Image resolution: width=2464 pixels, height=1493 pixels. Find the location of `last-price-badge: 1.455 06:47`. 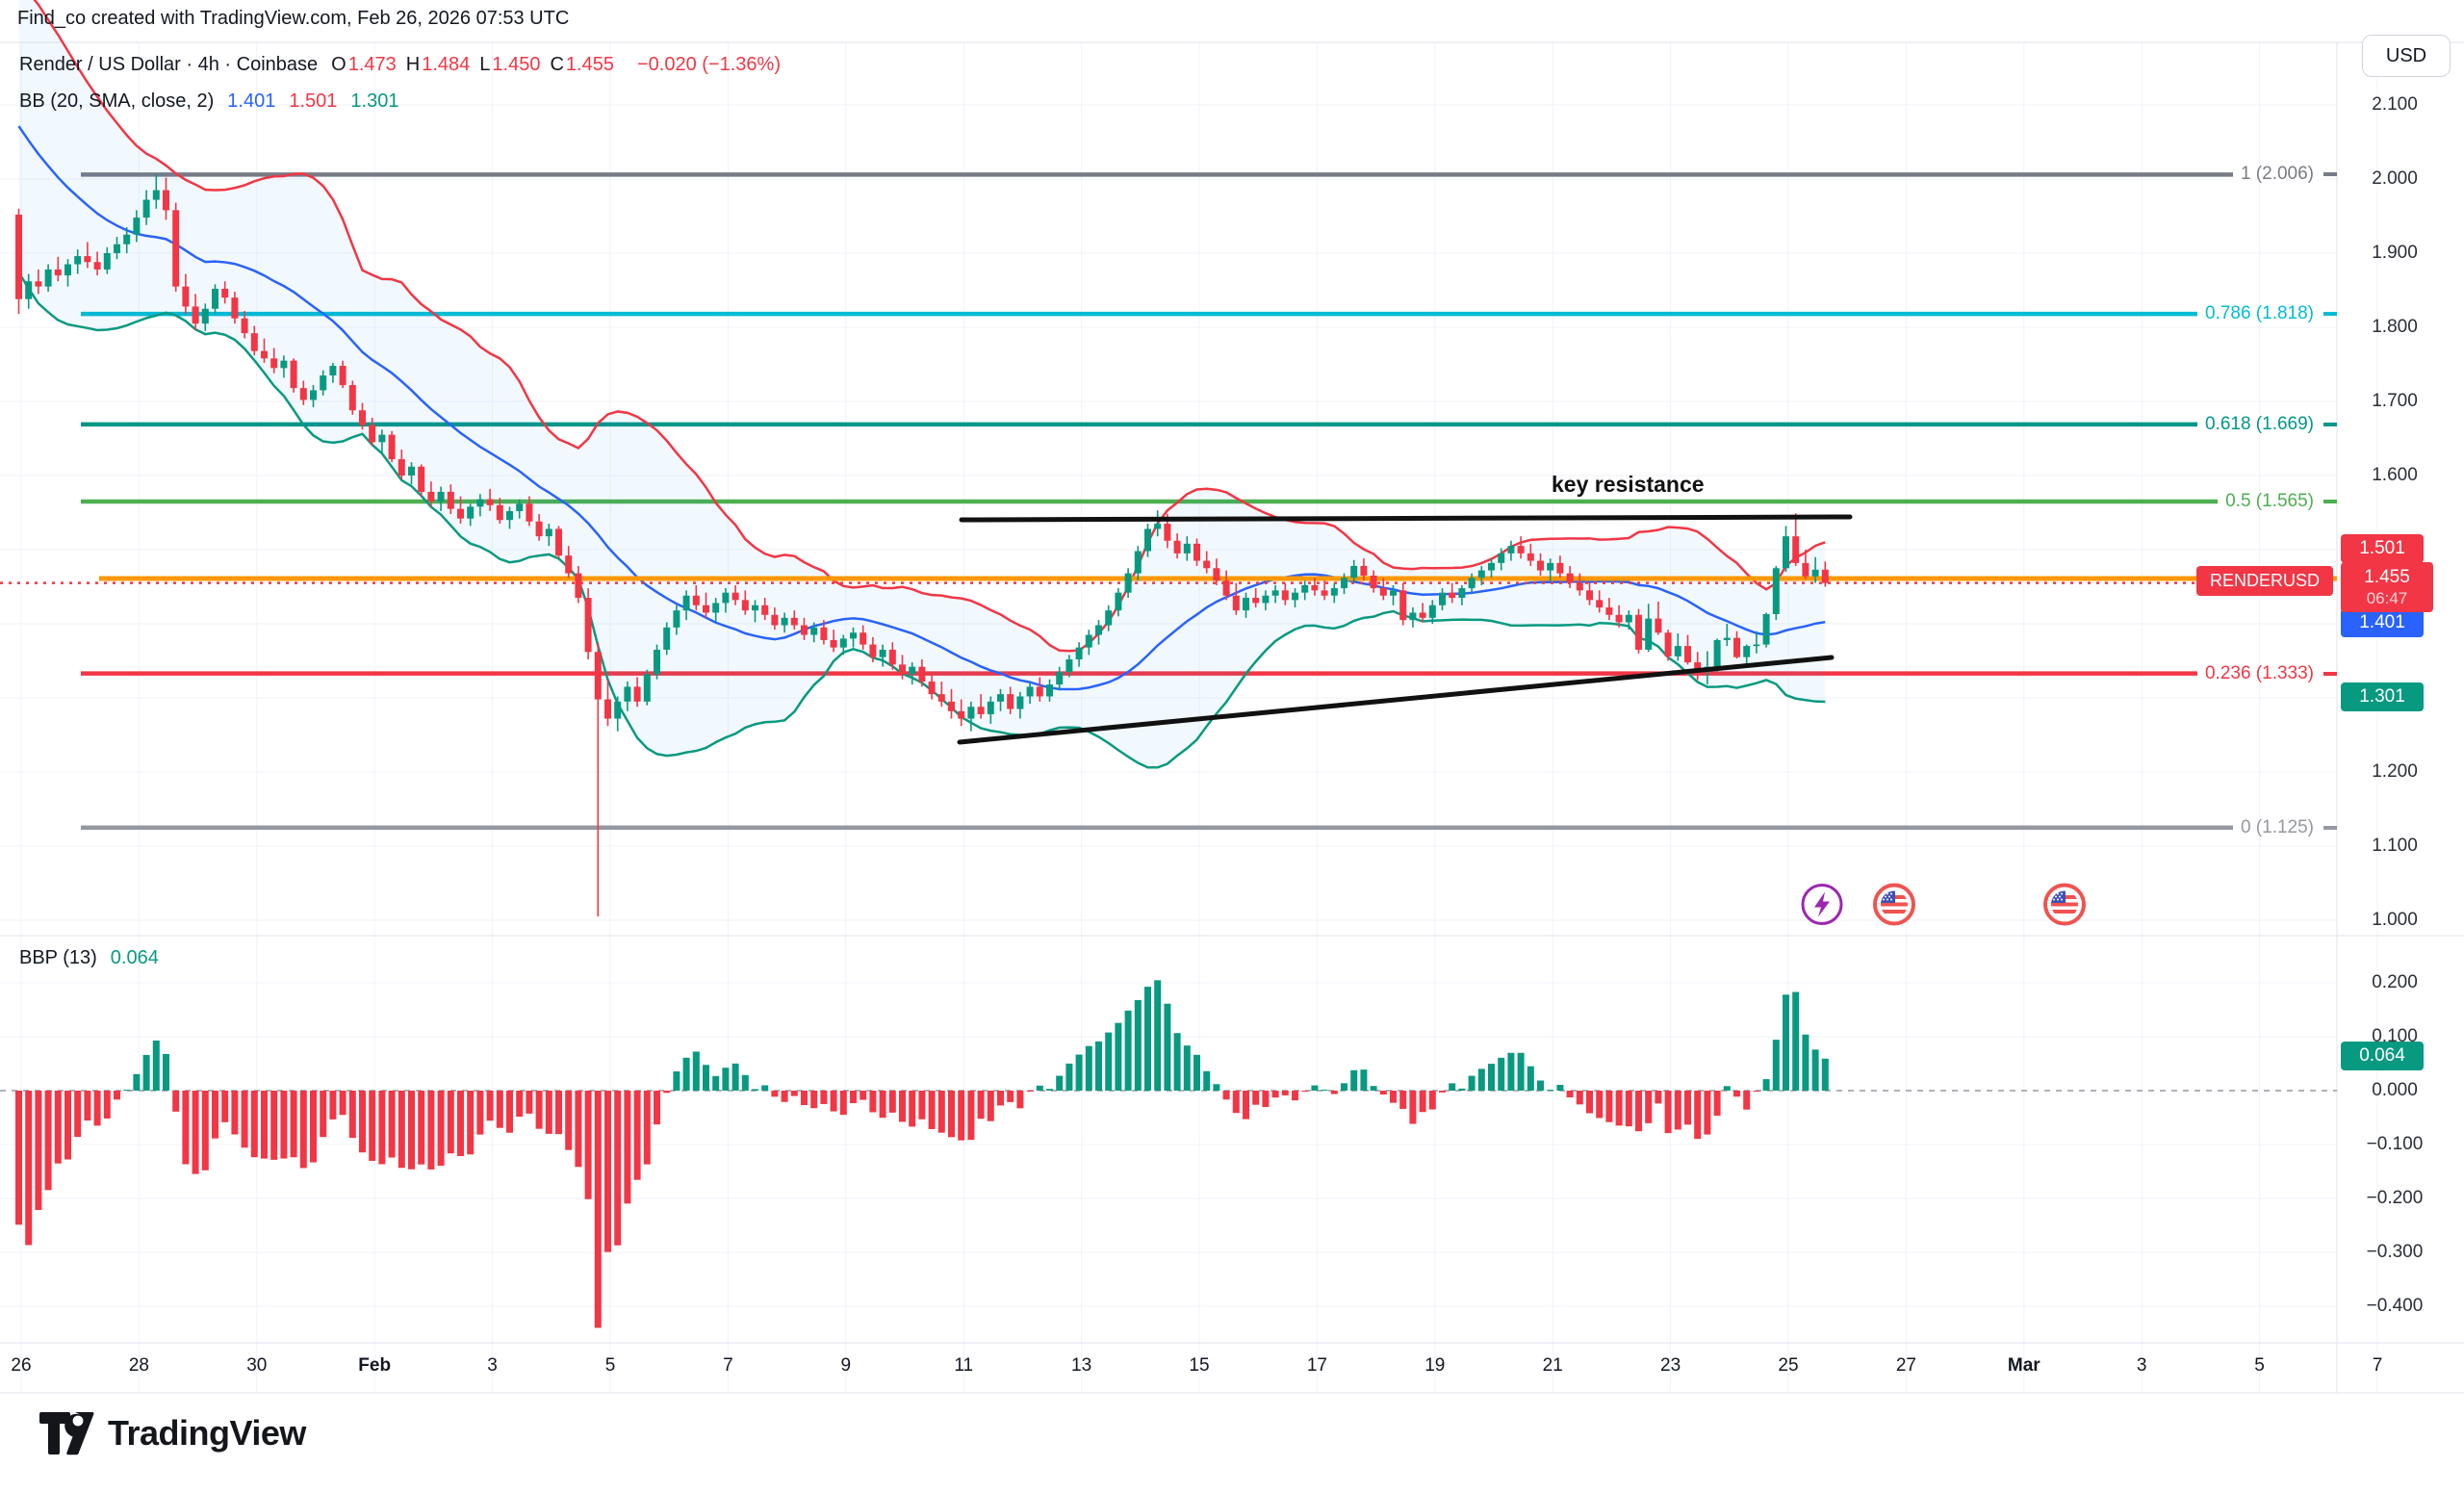

last-price-badge: 1.455 06:47 is located at coordinates (2387, 587).